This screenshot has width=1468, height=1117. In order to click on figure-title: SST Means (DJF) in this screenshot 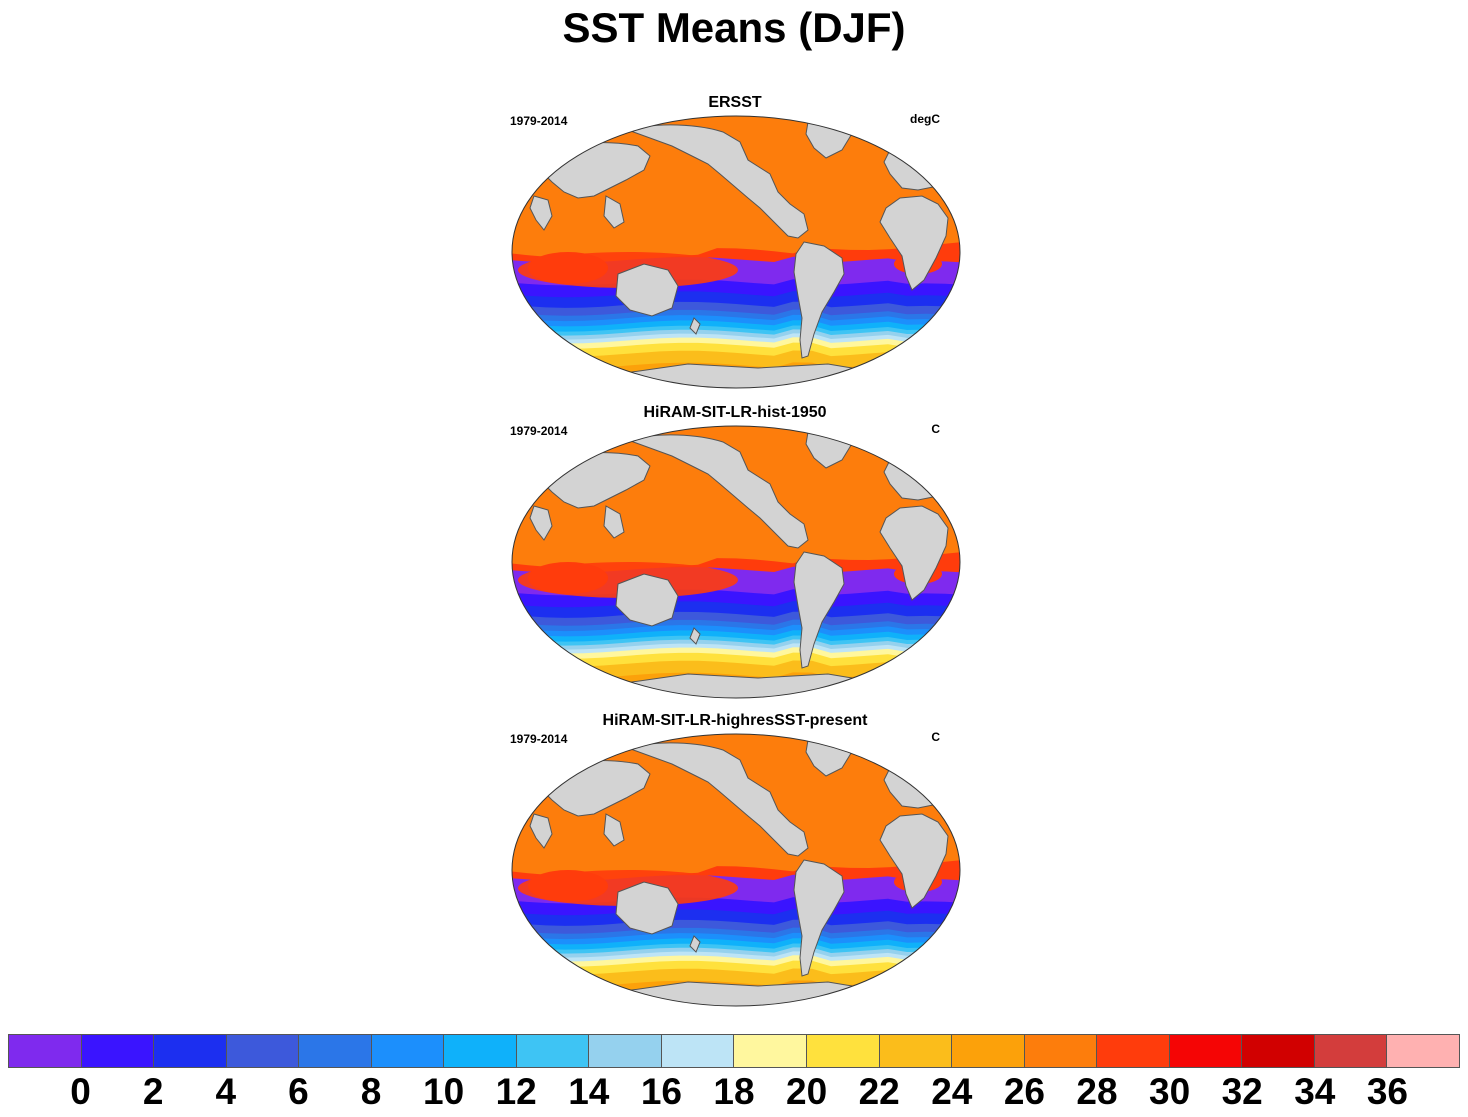, I will do `click(734, 27)`.